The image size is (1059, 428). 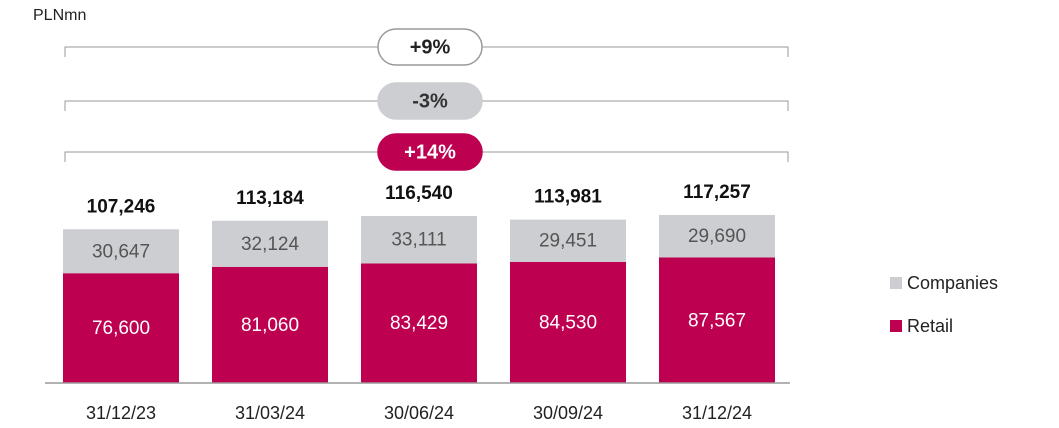 I want to click on segment-label: 32,124, so click(x=270, y=244).